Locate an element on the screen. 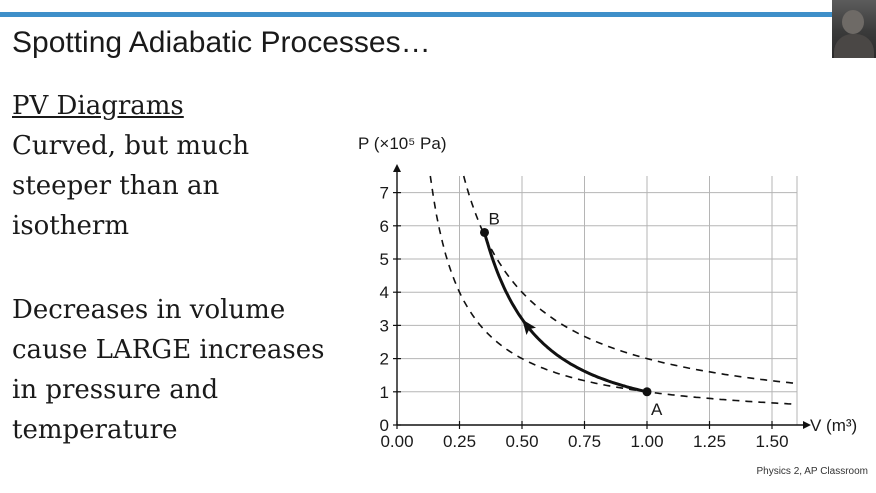  y-tick-label: 0 is located at coordinates (384, 425).